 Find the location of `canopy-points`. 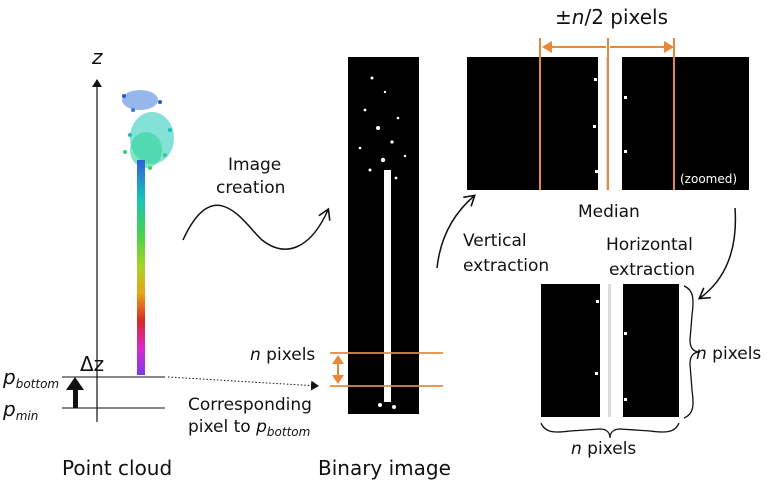

canopy-points is located at coordinates (148, 133).